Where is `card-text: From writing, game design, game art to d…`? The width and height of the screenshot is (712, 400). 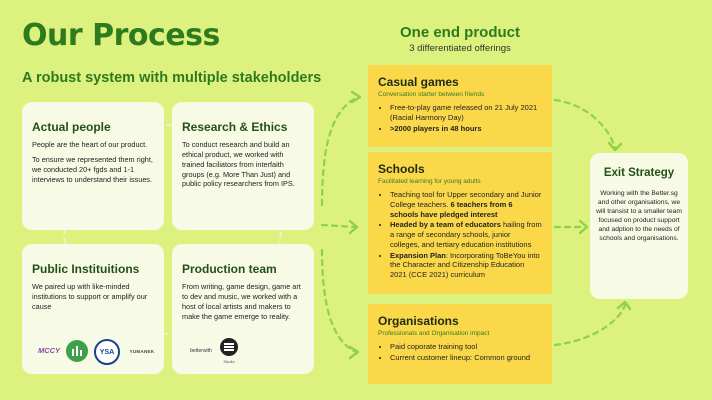
card-text: From writing, game design, game art to d… is located at coordinates (241, 301).